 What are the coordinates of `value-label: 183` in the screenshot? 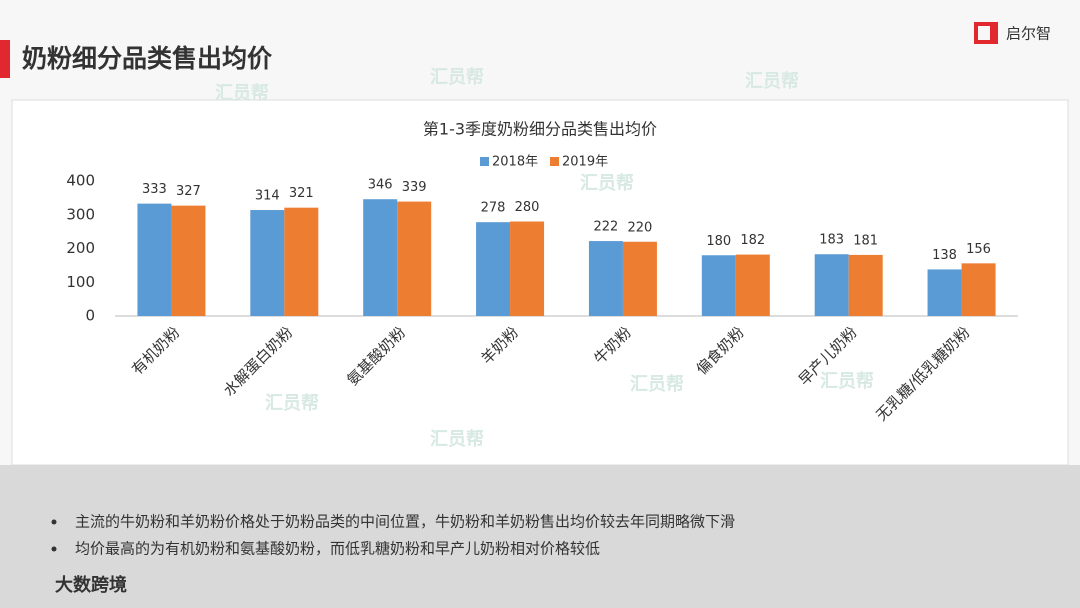 It's located at (831, 240).